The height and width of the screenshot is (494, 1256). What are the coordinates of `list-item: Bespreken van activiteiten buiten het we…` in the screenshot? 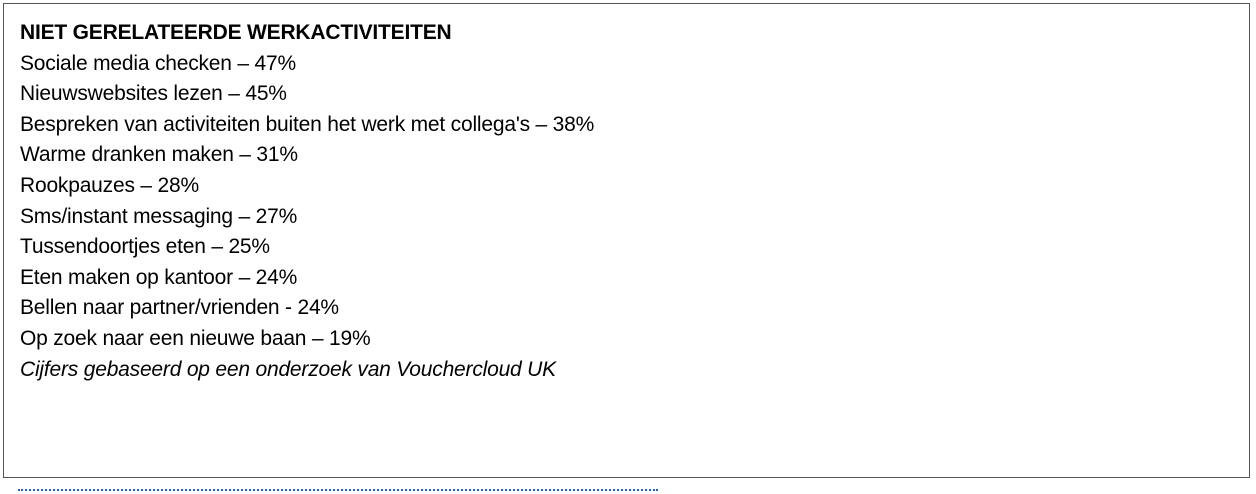 It's located at (307, 124).